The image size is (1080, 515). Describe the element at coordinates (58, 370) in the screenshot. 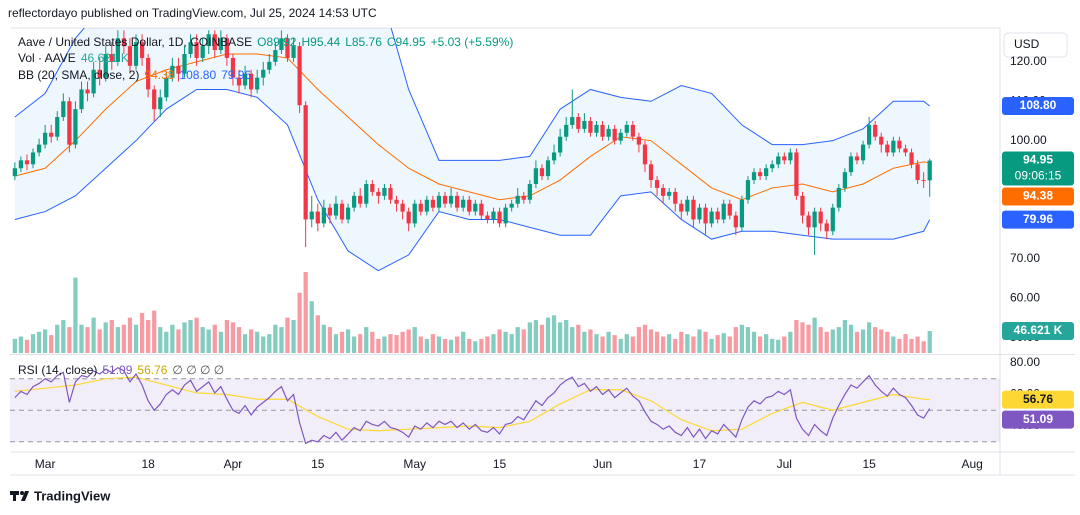

I see `rsi-label: RSI (14, close)` at that location.